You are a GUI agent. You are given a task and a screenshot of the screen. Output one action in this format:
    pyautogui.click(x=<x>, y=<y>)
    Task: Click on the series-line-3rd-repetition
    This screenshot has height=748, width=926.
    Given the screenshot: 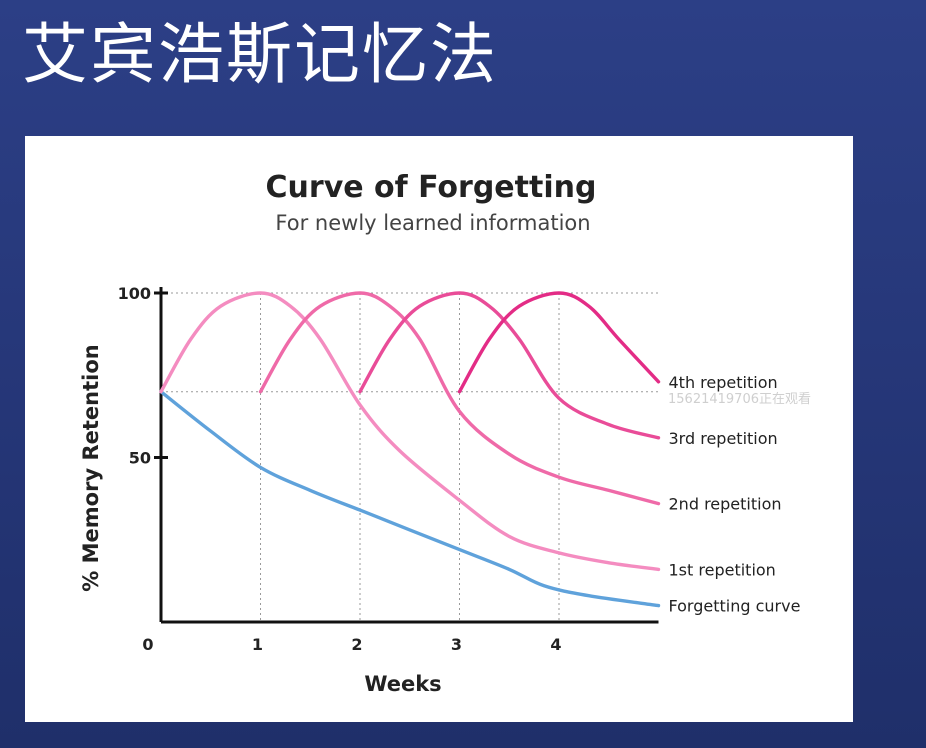 What is the action you would take?
    pyautogui.click(x=509, y=365)
    